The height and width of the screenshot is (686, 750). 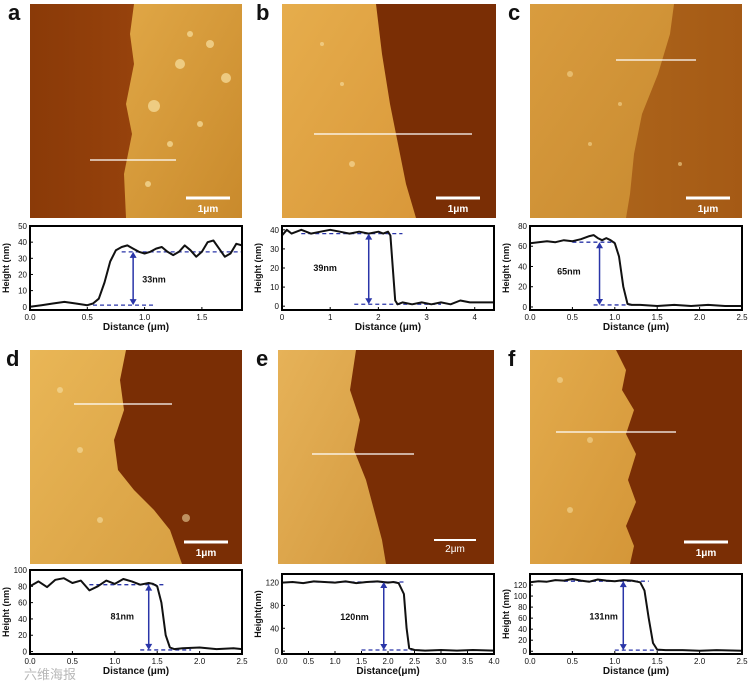 I want to click on step-height-label: 39nm, so click(x=325, y=268).